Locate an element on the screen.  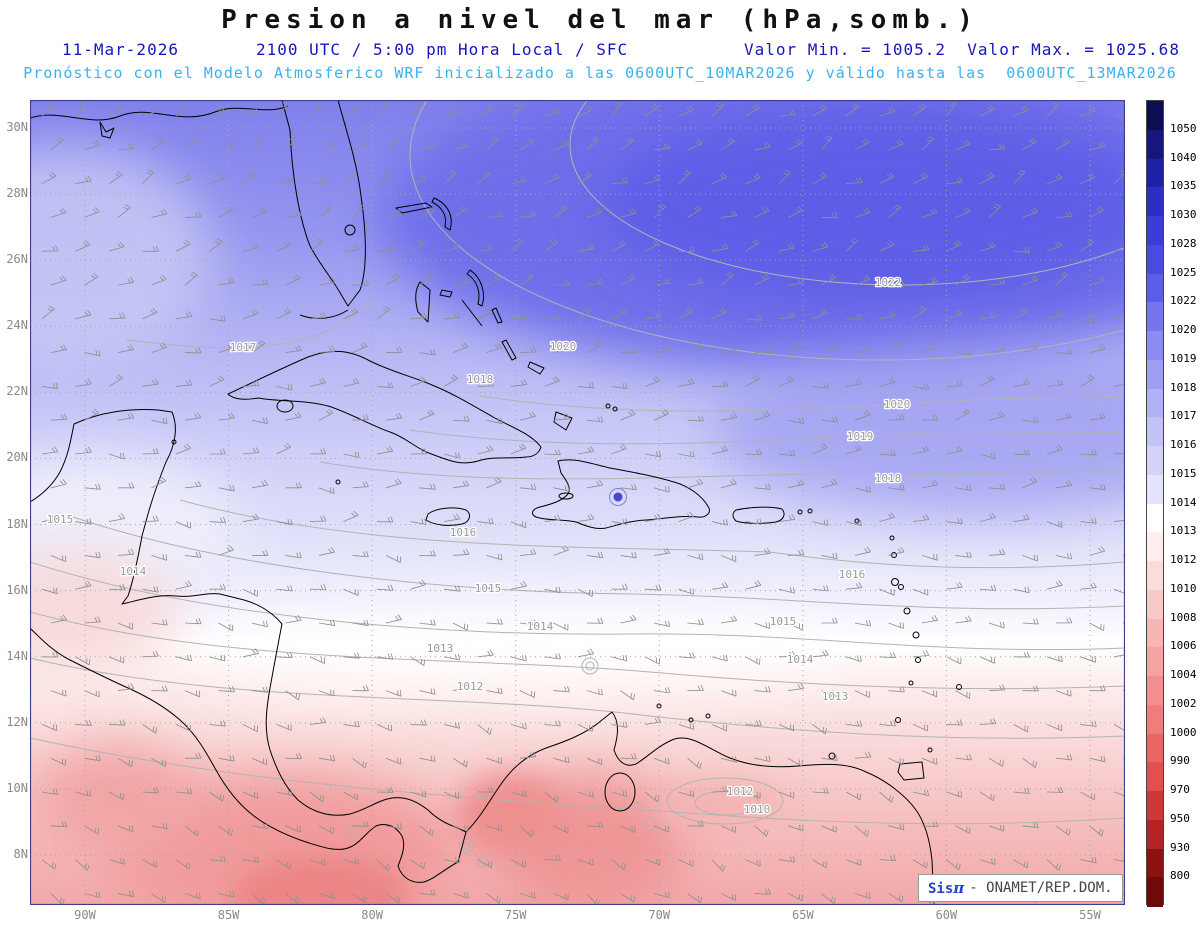
guadeloupe is located at coordinates (895, 582).